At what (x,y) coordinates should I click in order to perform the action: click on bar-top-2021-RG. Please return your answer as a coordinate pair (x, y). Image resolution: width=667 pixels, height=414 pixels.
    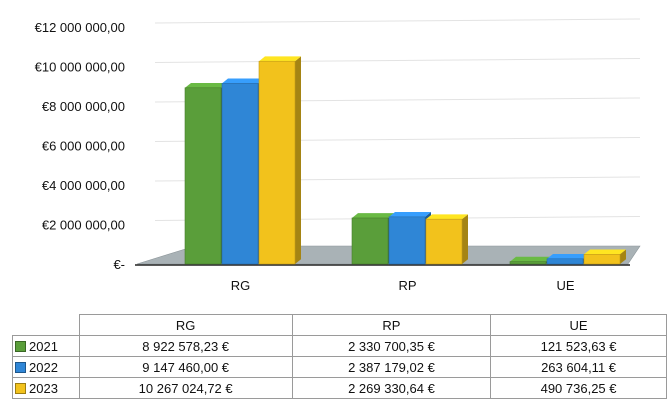
    Looking at the image, I should click on (206, 85).